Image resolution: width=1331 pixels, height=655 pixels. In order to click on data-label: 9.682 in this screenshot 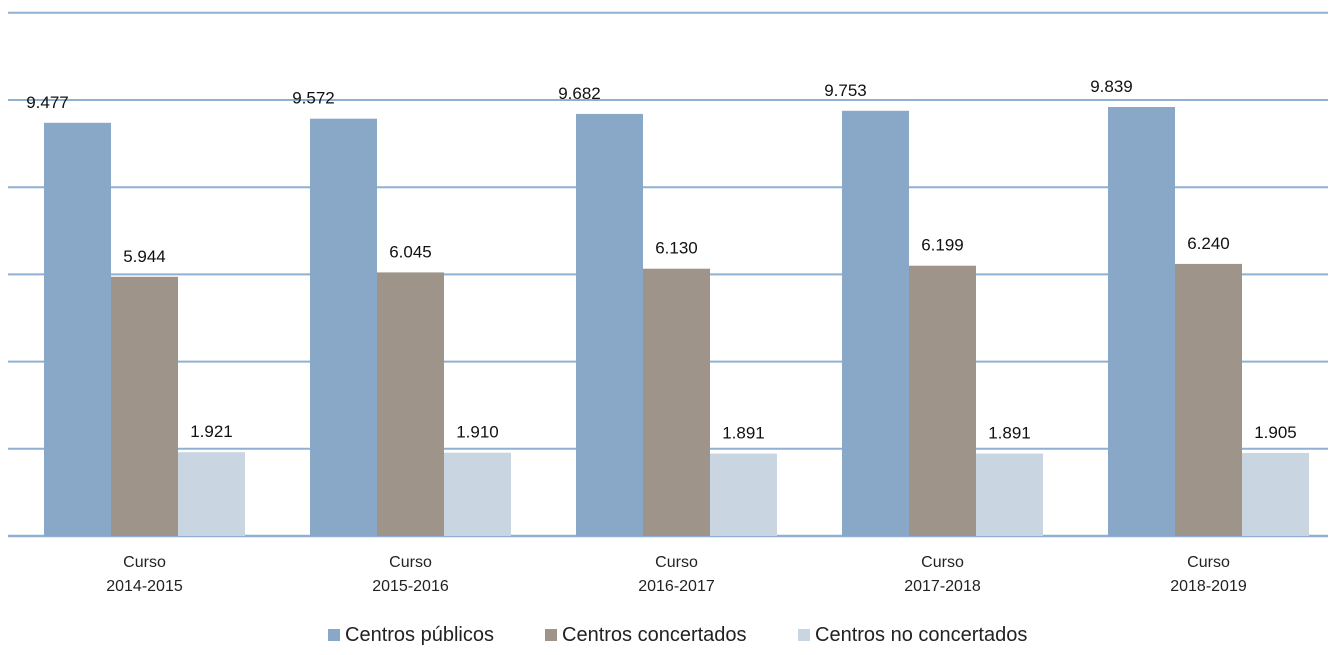, I will do `click(579, 93)`.